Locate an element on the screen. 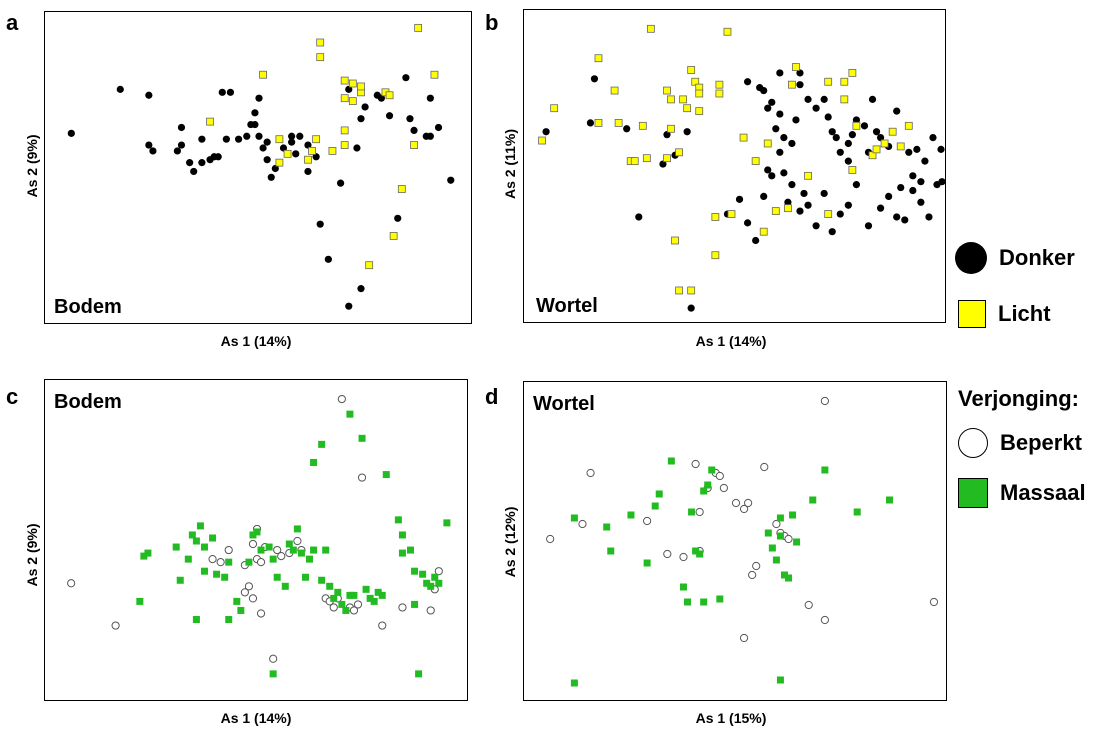  legend-item-massaal: Massaal is located at coordinates (1022, 493).